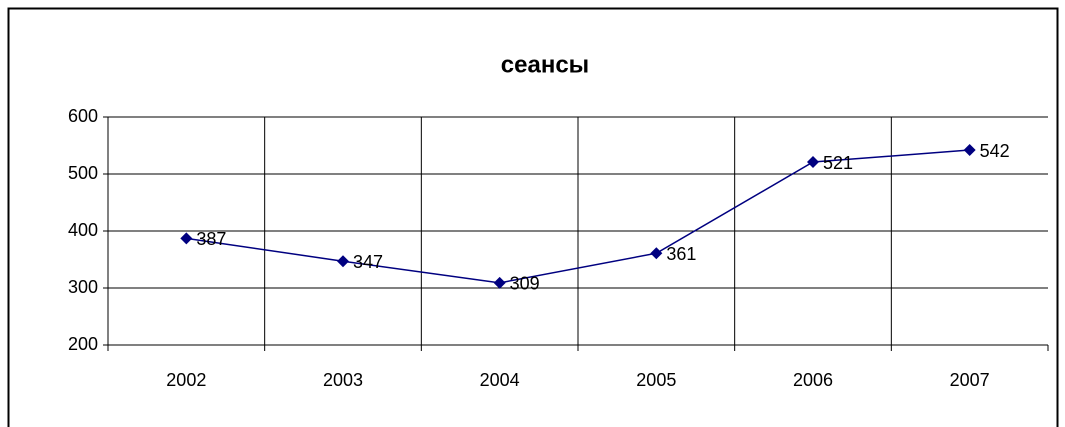 The image size is (1065, 427). I want to click on x-tick-label: 2005, so click(656, 380).